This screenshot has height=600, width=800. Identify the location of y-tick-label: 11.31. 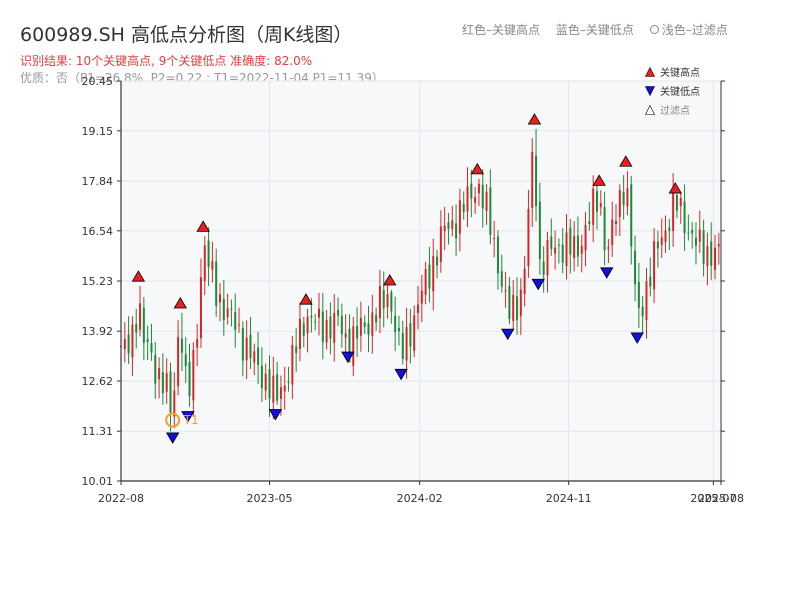
(98, 431).